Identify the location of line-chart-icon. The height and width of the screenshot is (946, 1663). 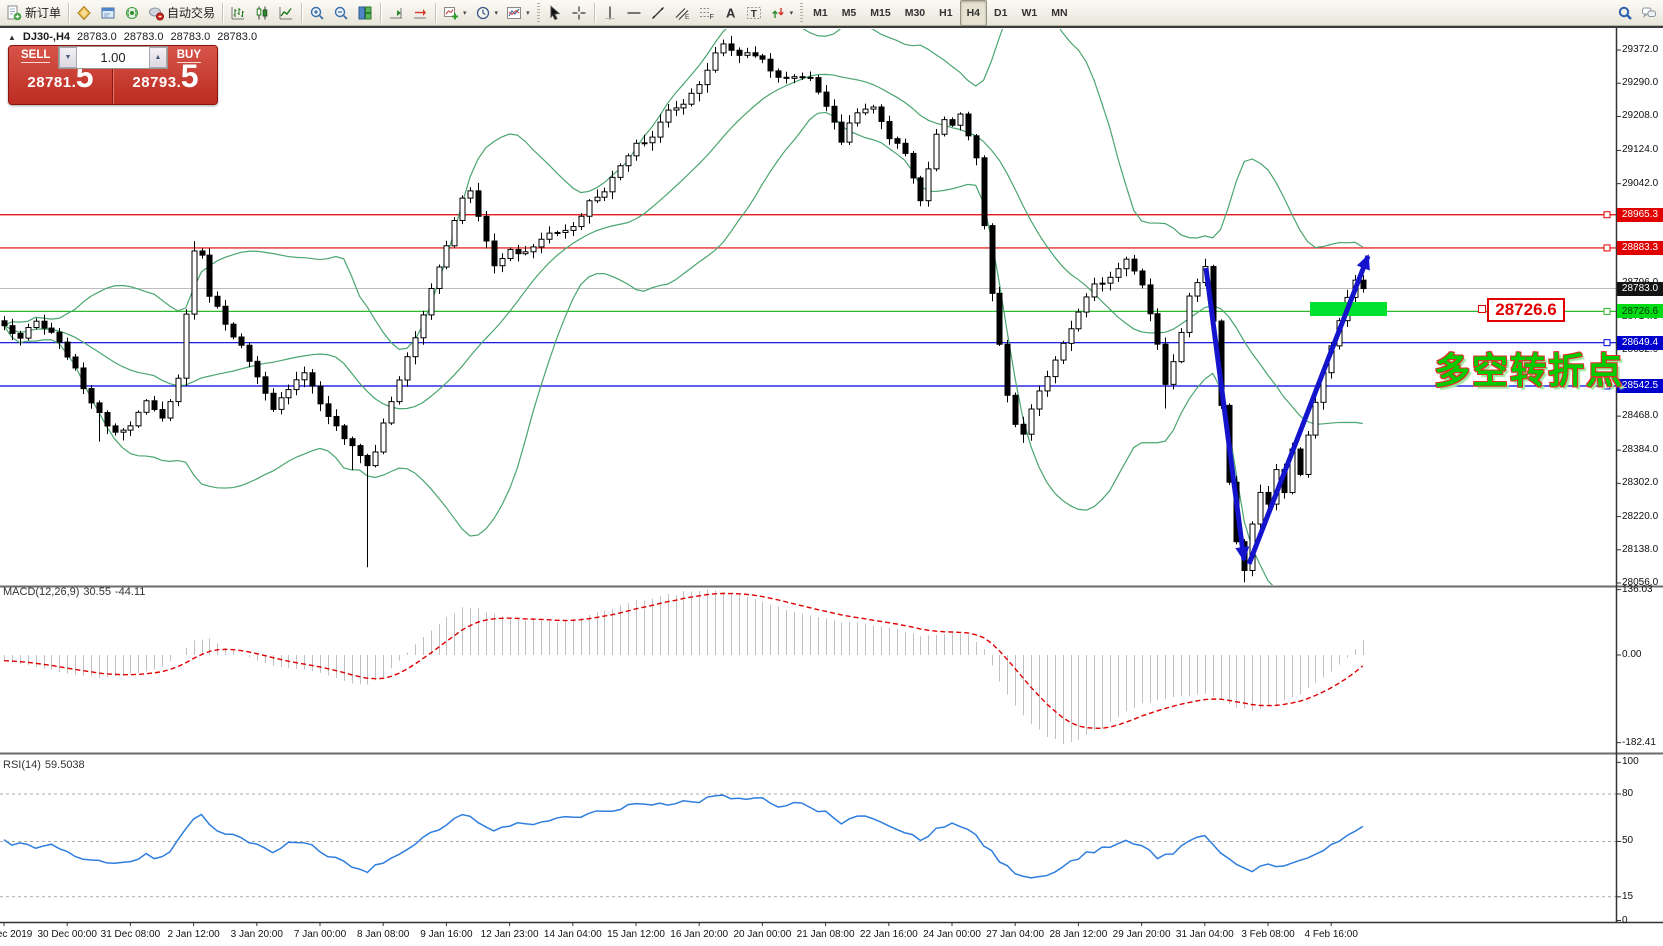
(286, 12).